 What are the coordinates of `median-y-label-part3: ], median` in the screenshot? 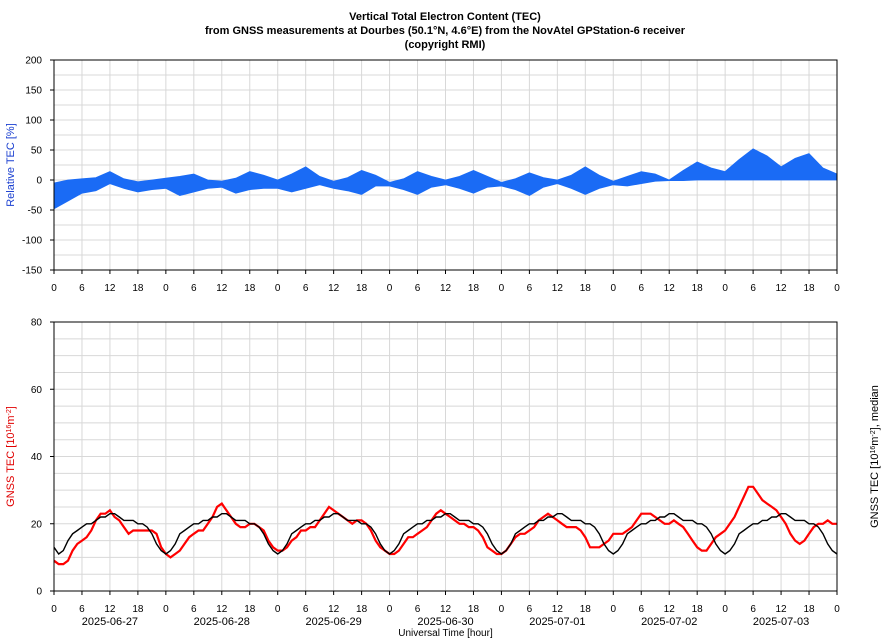 It's located at (875, 407).